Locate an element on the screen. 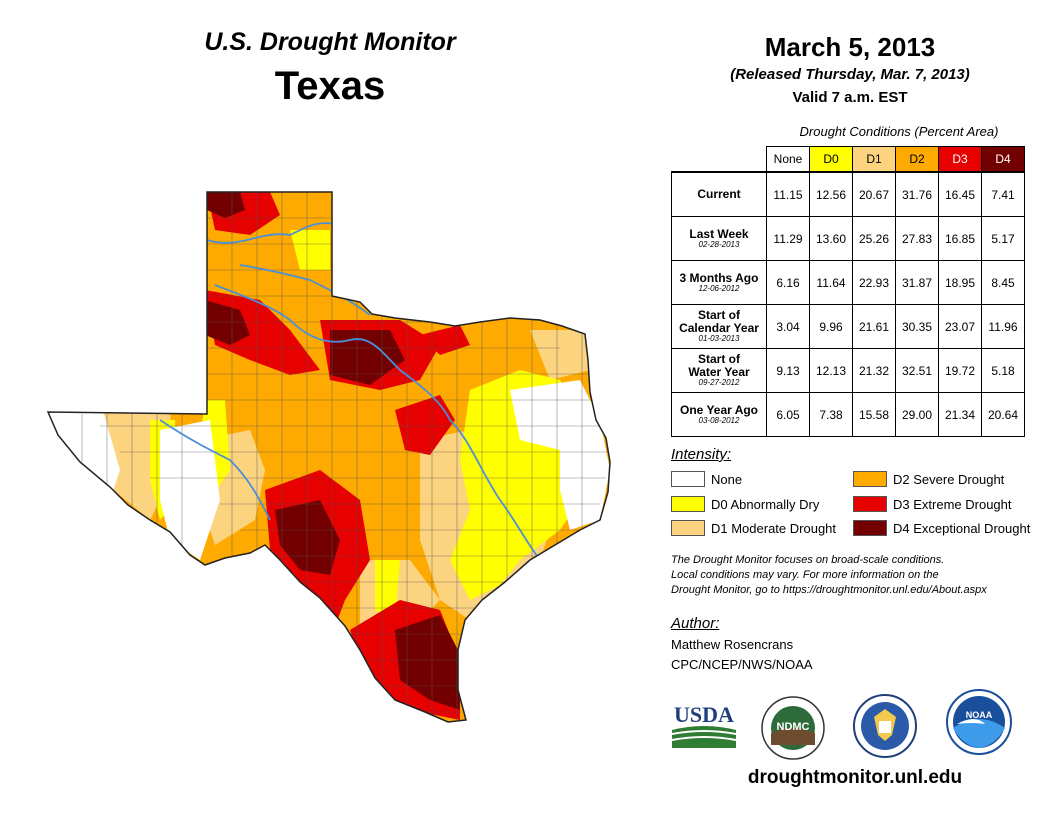  table-cell: 15.58 is located at coordinates (874, 414).